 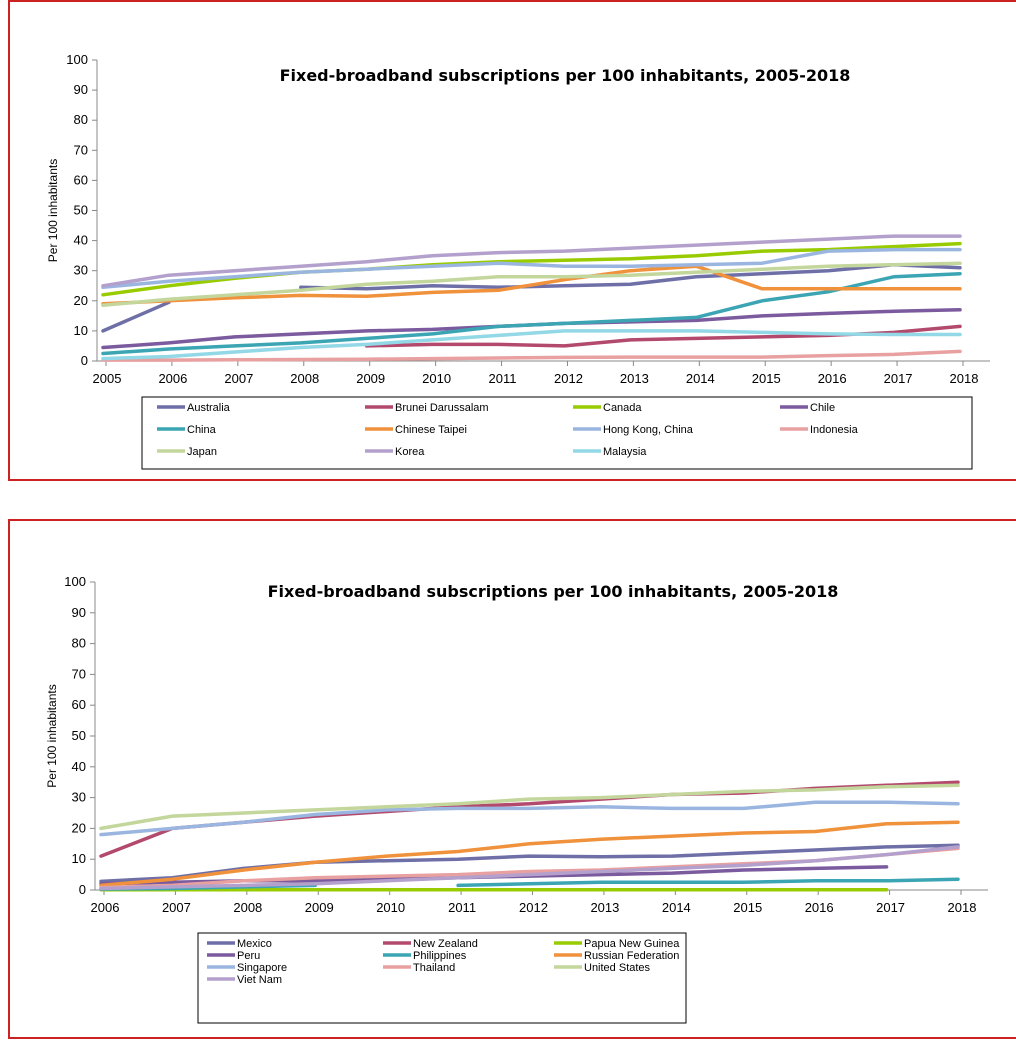 I want to click on series-line-china, so click(x=531, y=313).